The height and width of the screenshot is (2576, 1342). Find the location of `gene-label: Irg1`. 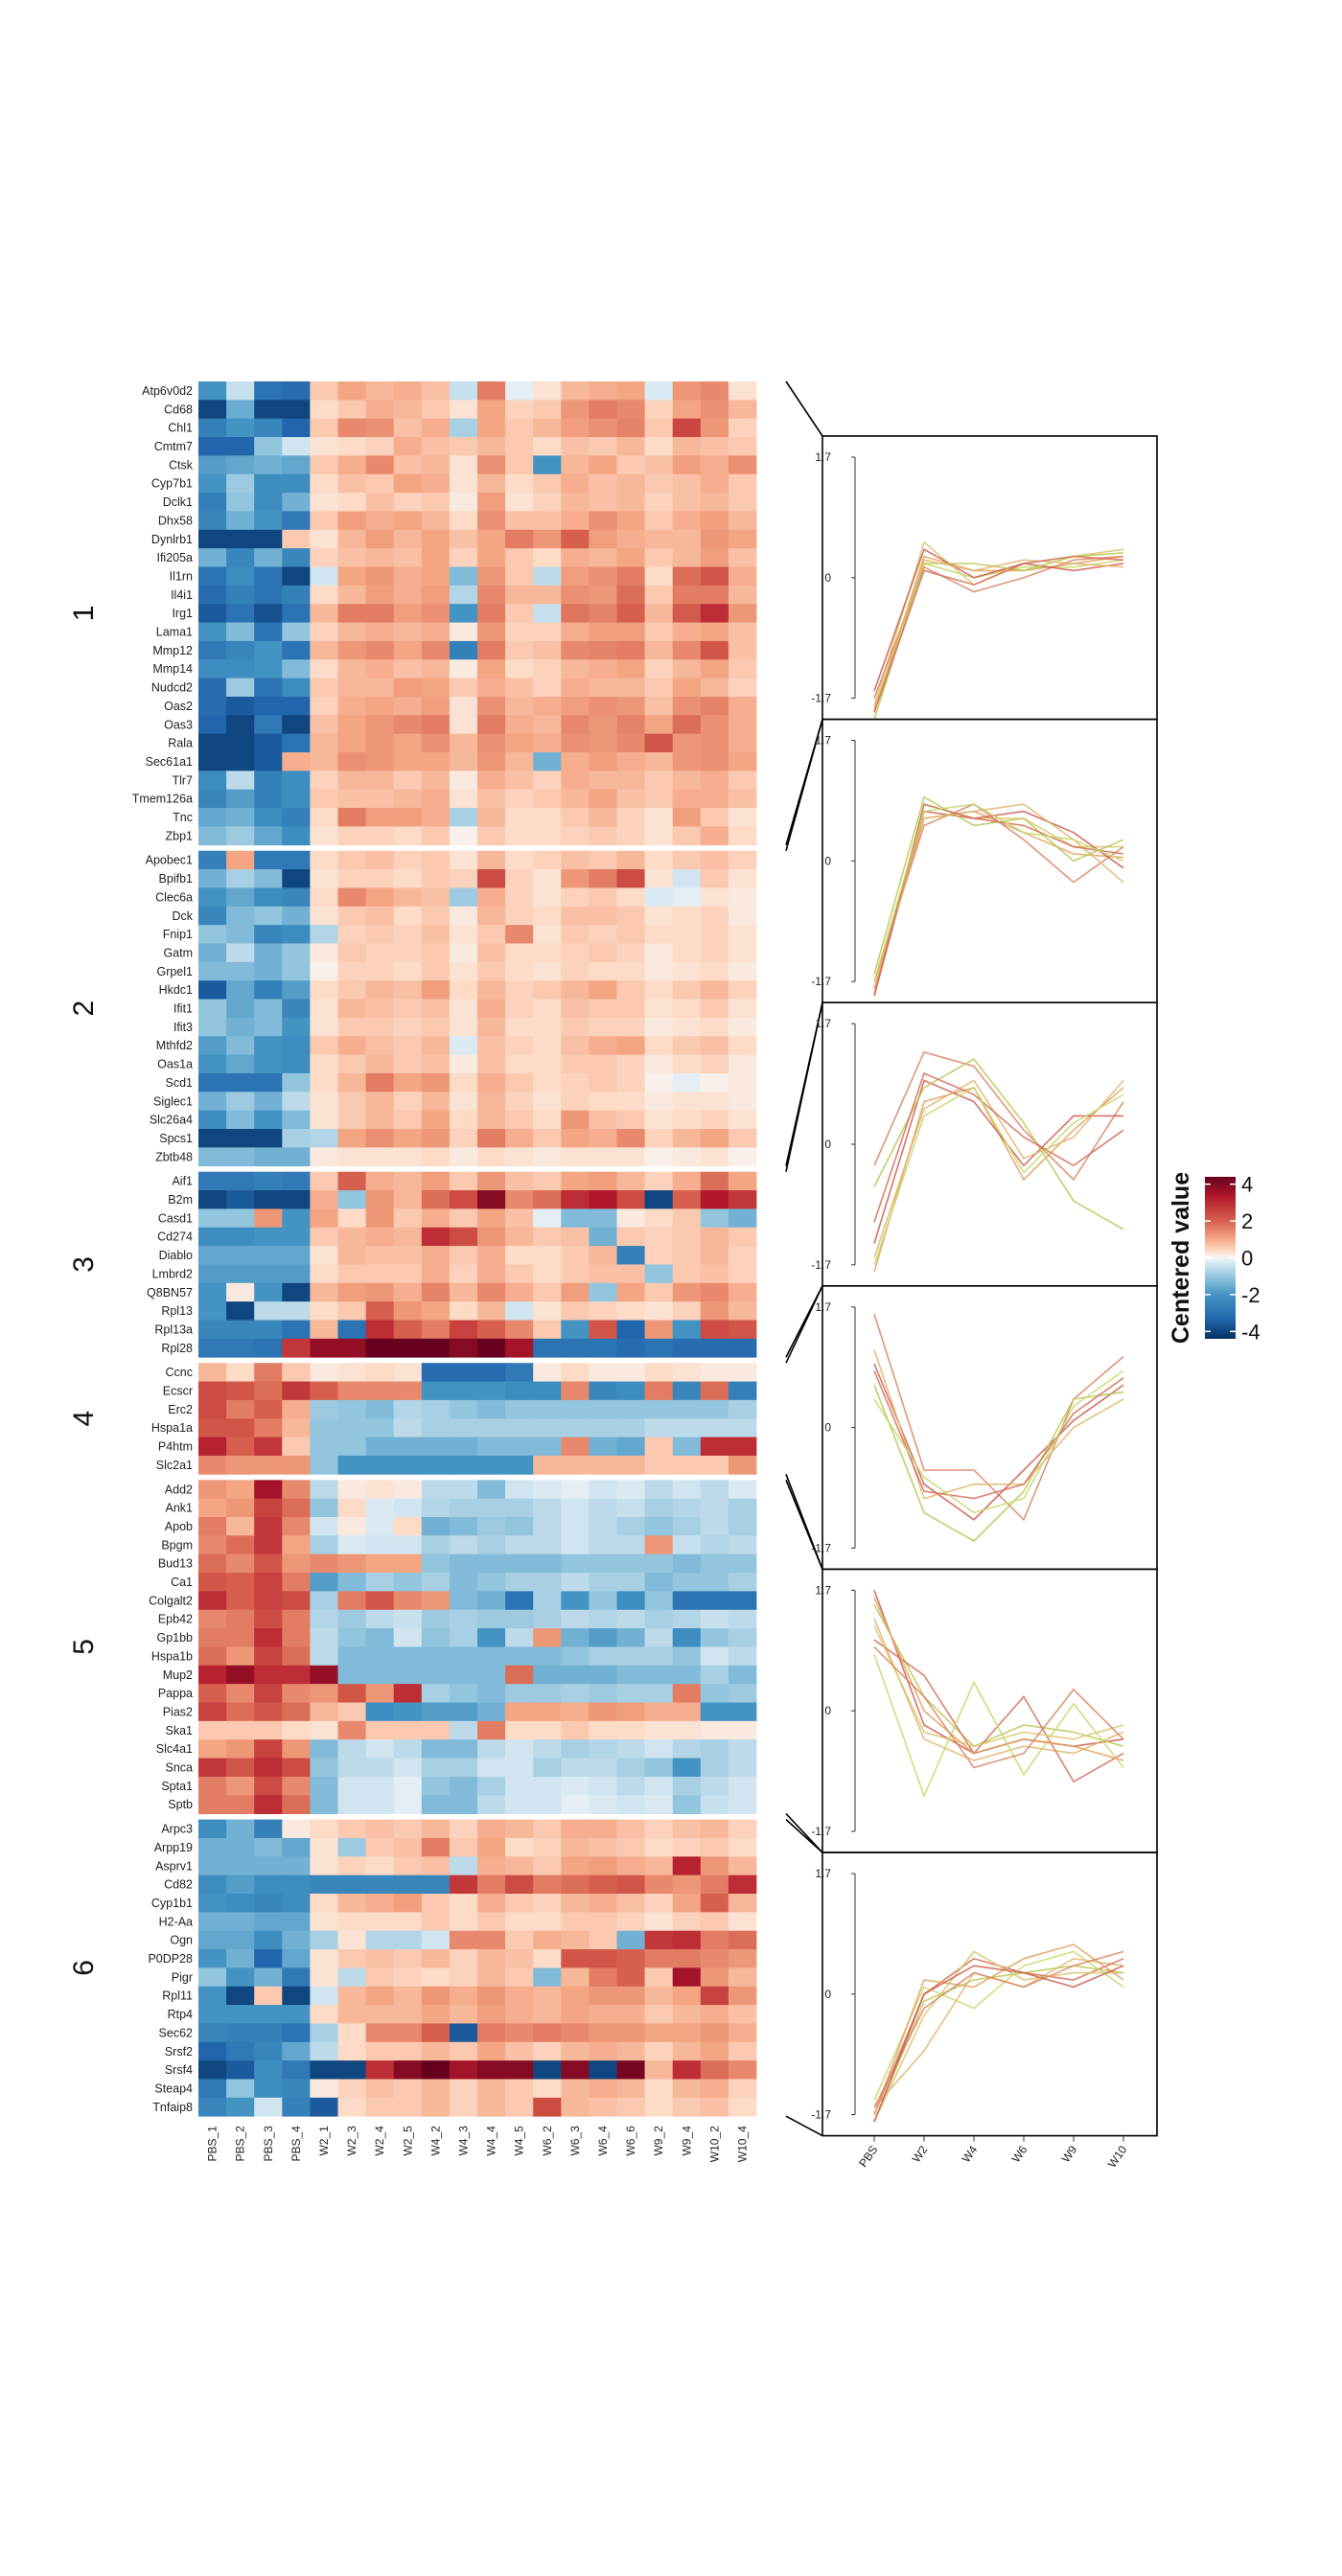

gene-label: Irg1 is located at coordinates (182, 613).